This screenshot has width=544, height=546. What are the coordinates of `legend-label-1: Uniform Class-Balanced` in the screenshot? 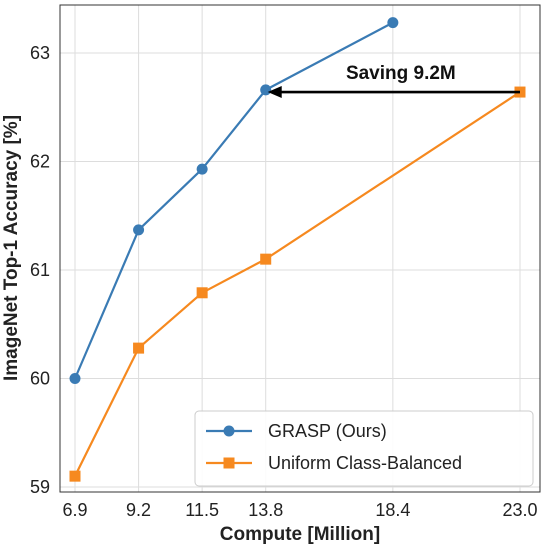 It's located at (365, 463).